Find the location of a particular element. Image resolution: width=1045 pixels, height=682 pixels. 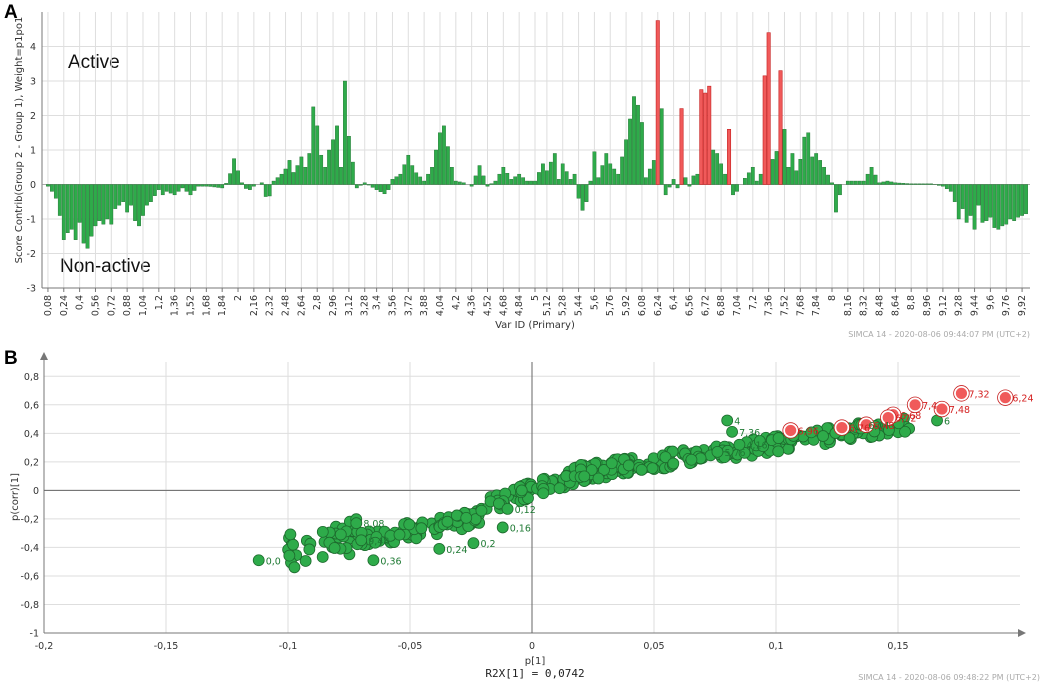

panel-a-xtick: 5,92 is located at coordinates (626, 305).